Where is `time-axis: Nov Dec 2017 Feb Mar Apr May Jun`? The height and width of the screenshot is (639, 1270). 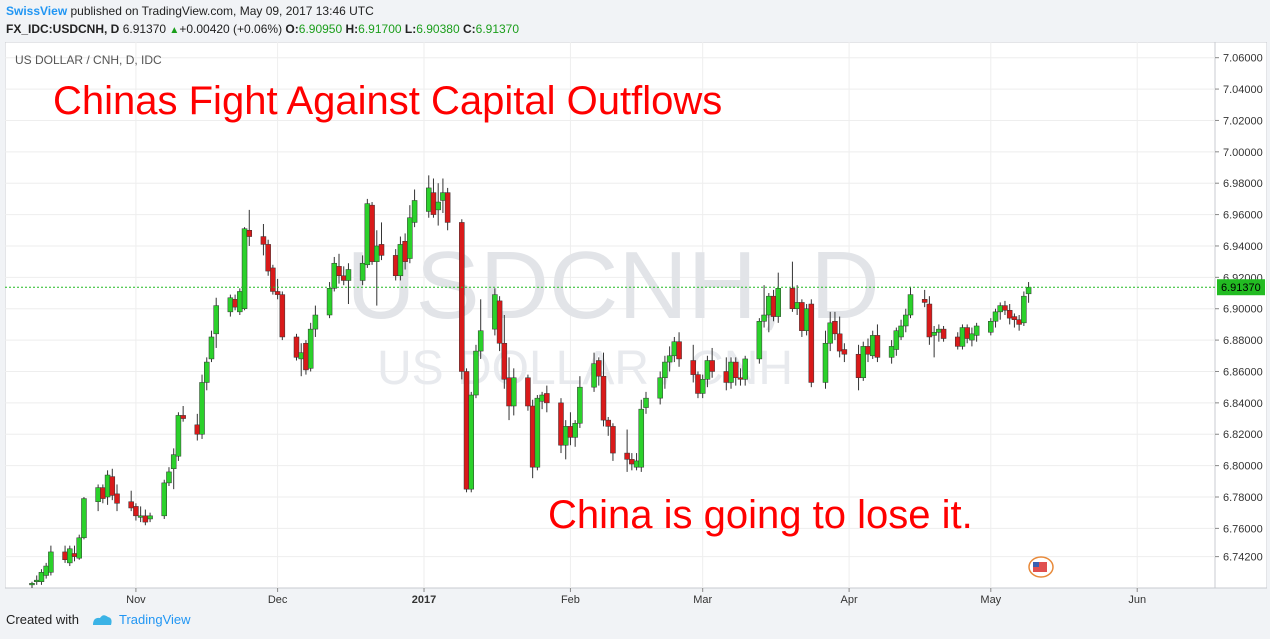 time-axis: Nov Dec 2017 Feb Mar Apr May Jun is located at coordinates (636, 597).